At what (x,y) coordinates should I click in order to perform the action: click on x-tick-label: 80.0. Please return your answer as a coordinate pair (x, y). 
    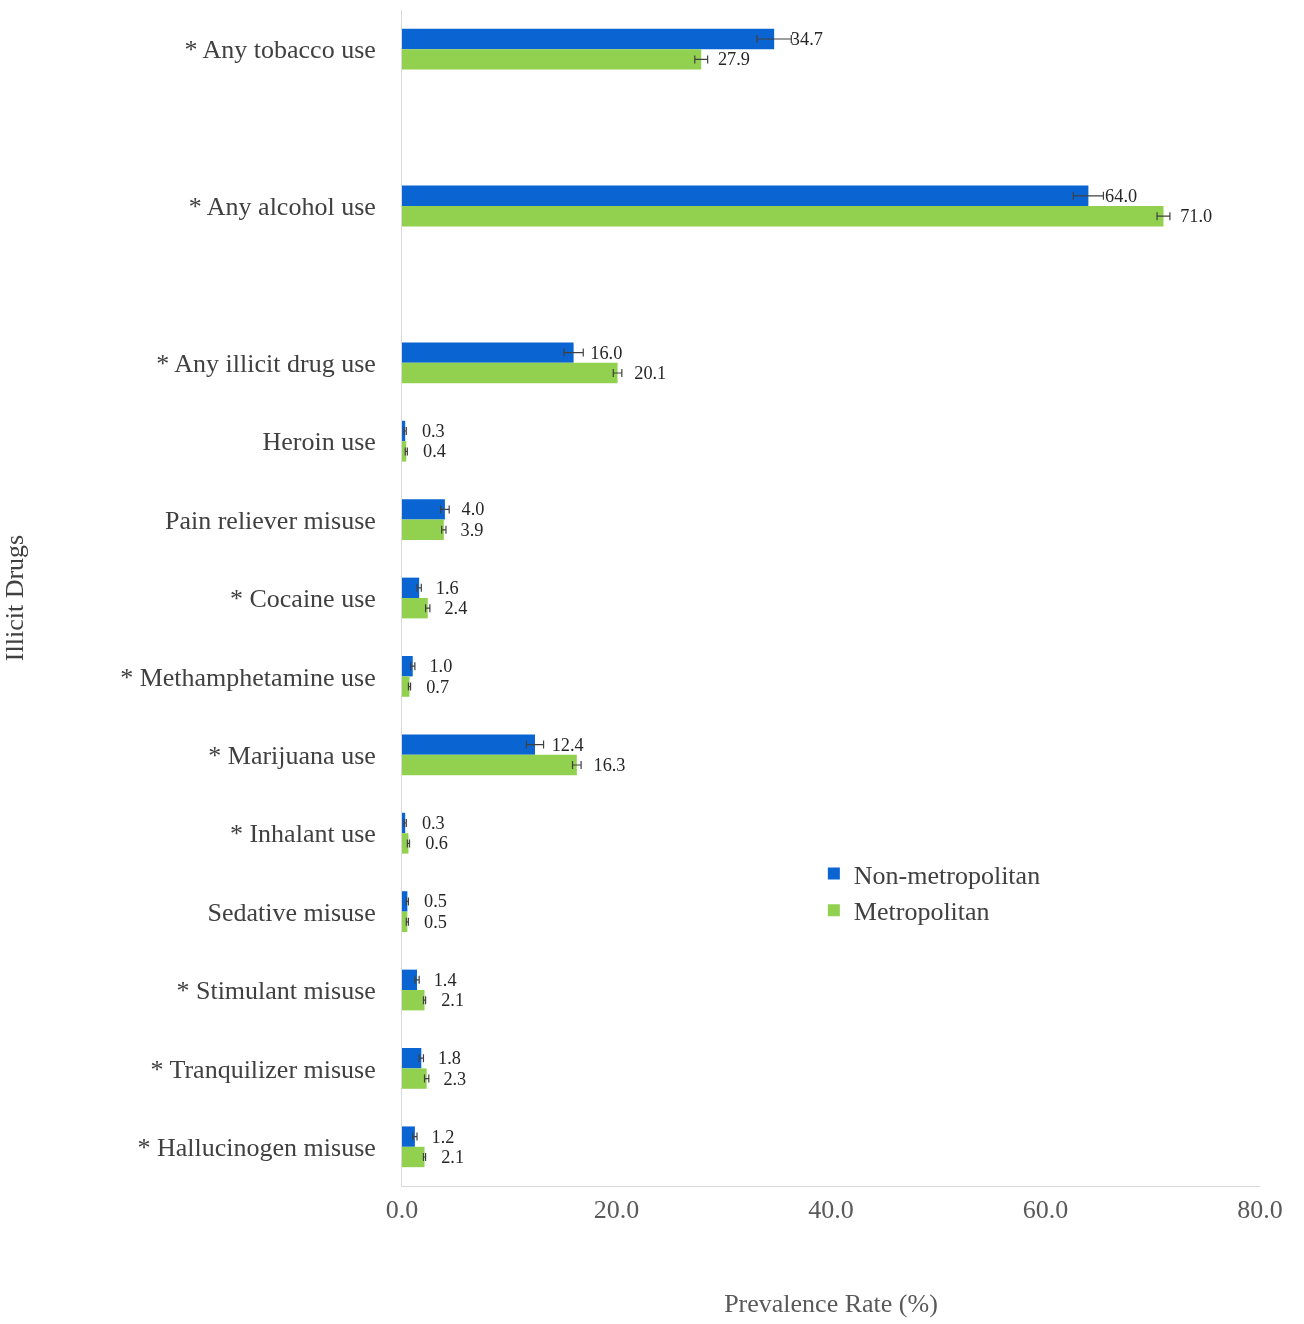
    Looking at the image, I should click on (1260, 1210).